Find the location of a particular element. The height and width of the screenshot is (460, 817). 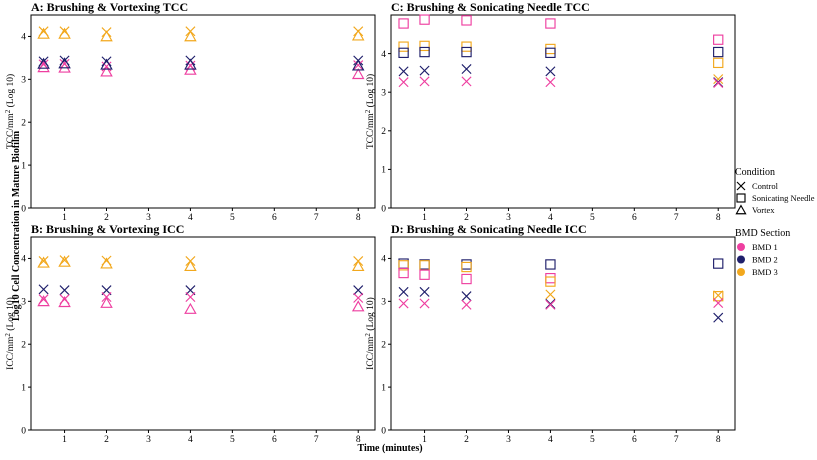

legend-bmd-label: BMD 3 is located at coordinates (765, 272).